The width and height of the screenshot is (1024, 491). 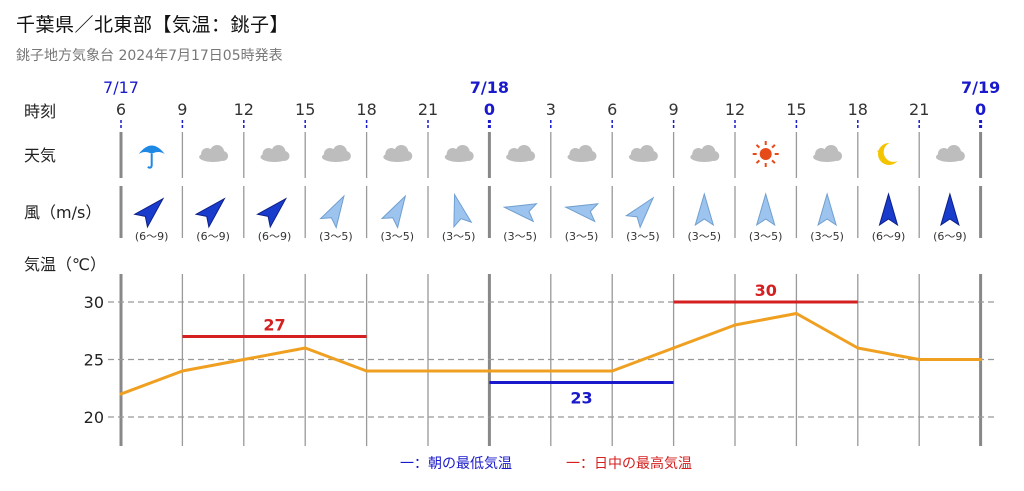 What do you see at coordinates (887, 153) in the screenshot?
I see `moon-icon` at bounding box center [887, 153].